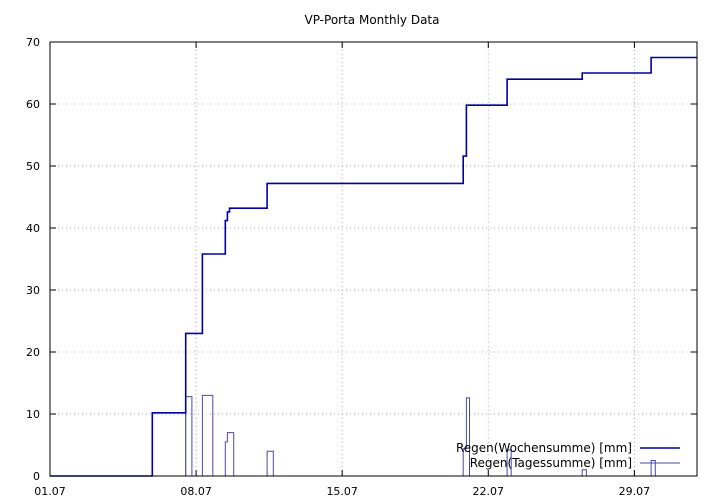 This screenshot has width=720, height=504. I want to click on x-tick-label: 22.07, so click(489, 491).